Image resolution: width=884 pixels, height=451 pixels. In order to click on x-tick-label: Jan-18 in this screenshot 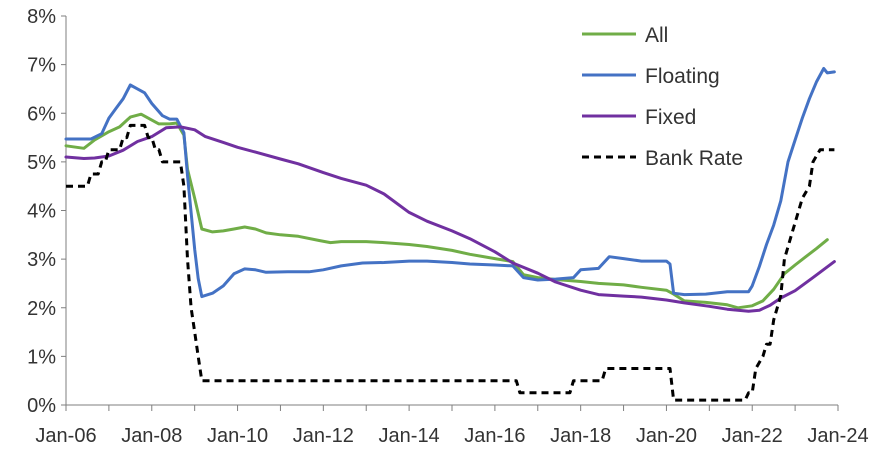, I will do `click(580, 436)`.